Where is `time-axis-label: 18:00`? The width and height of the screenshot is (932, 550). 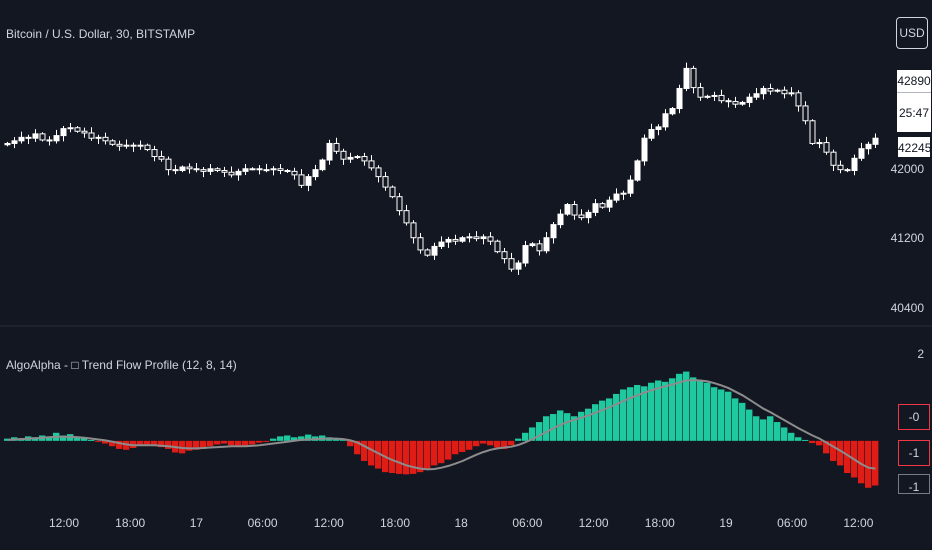 time-axis-label: 18:00 is located at coordinates (659, 523).